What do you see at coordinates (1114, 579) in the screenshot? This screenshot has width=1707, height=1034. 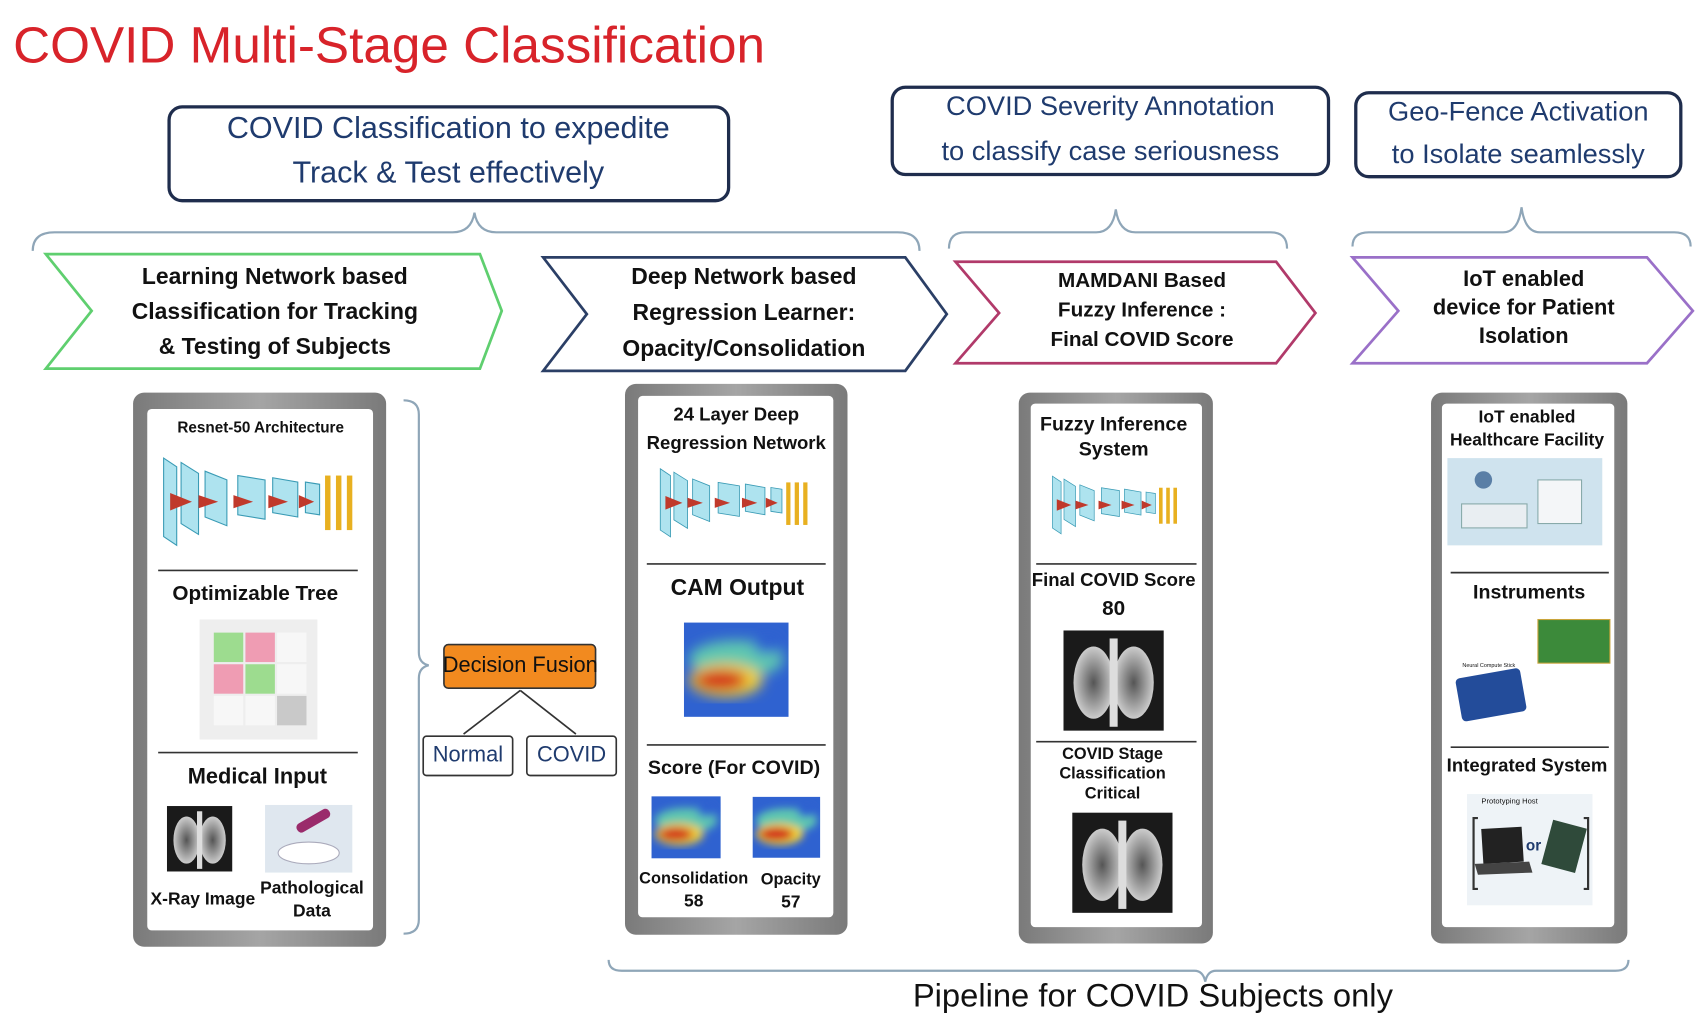 I see `panel-heading: Final COVID Score` at bounding box center [1114, 579].